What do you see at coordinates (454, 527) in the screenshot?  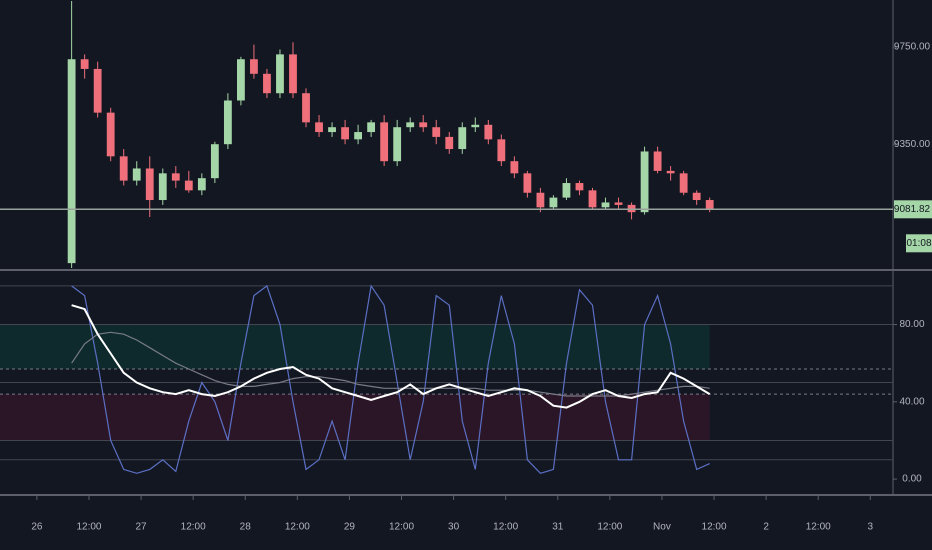 I see `time-tick-label: 30` at bounding box center [454, 527].